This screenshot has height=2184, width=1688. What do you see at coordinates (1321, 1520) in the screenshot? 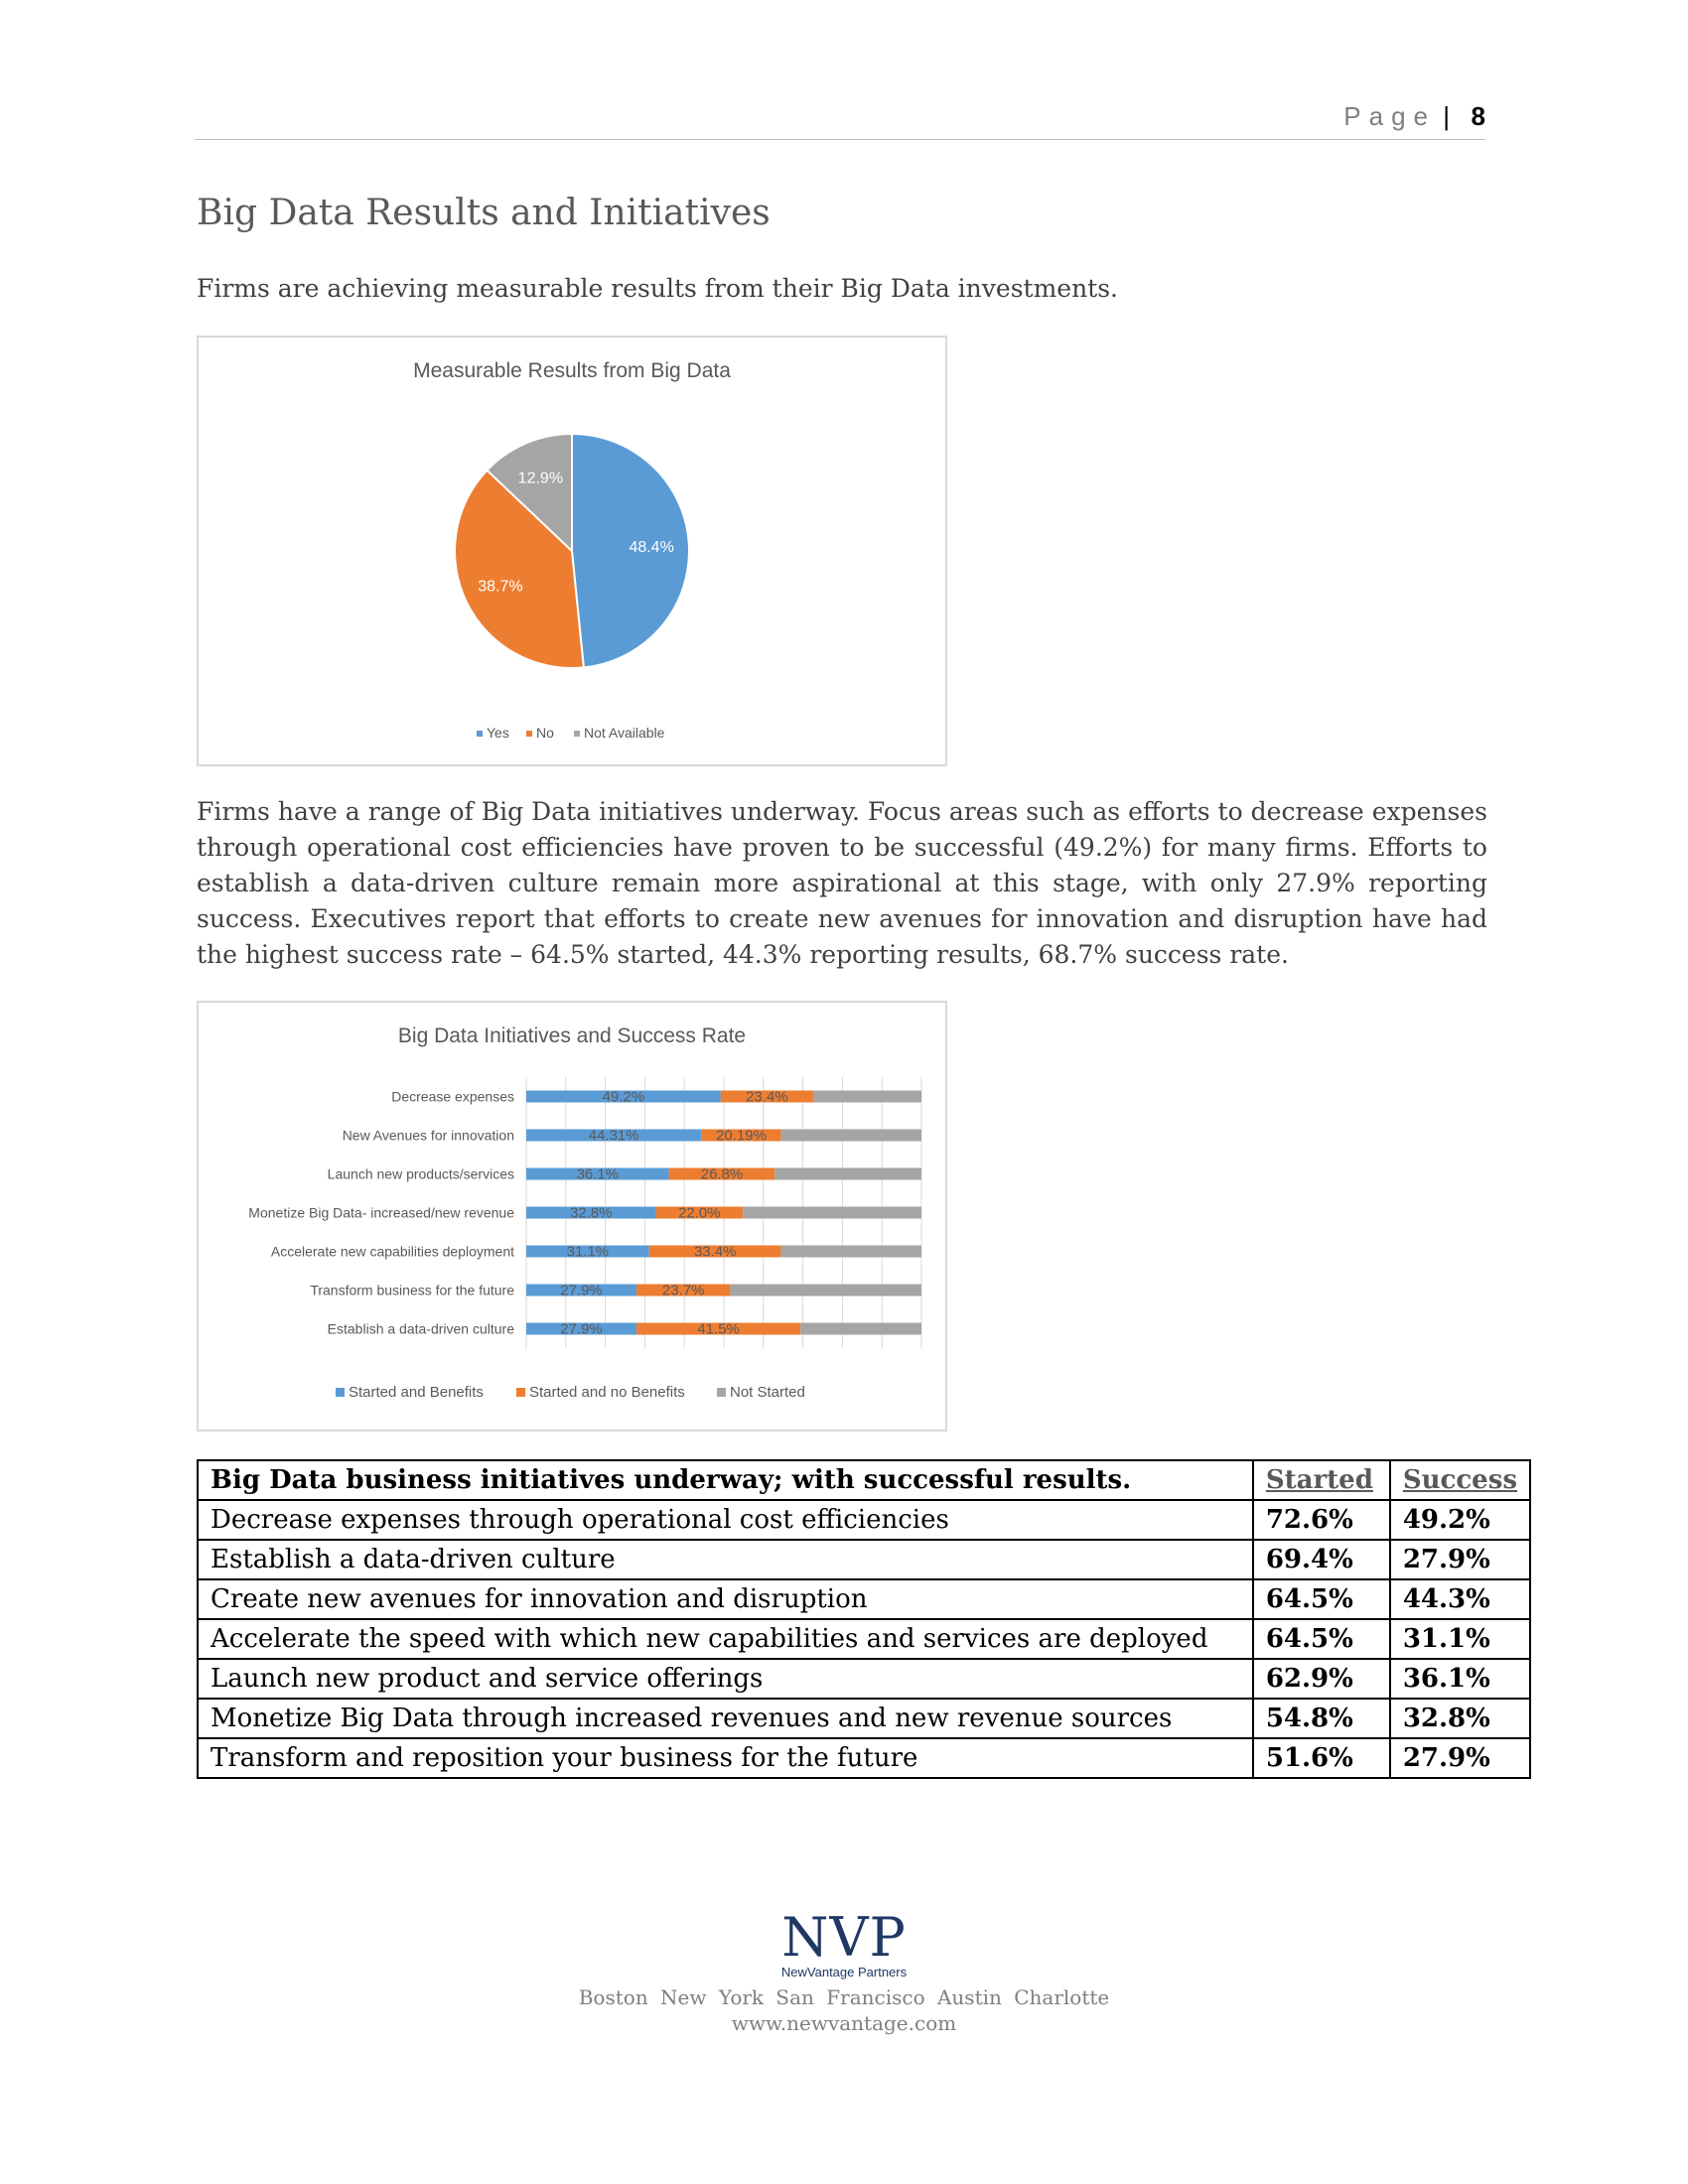
I see `table-cell-started: 72.6%` at bounding box center [1321, 1520].